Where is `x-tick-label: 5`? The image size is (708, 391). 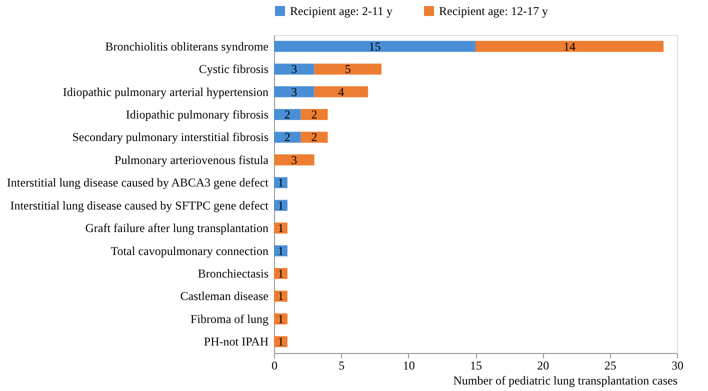 x-tick-label: 5 is located at coordinates (341, 365).